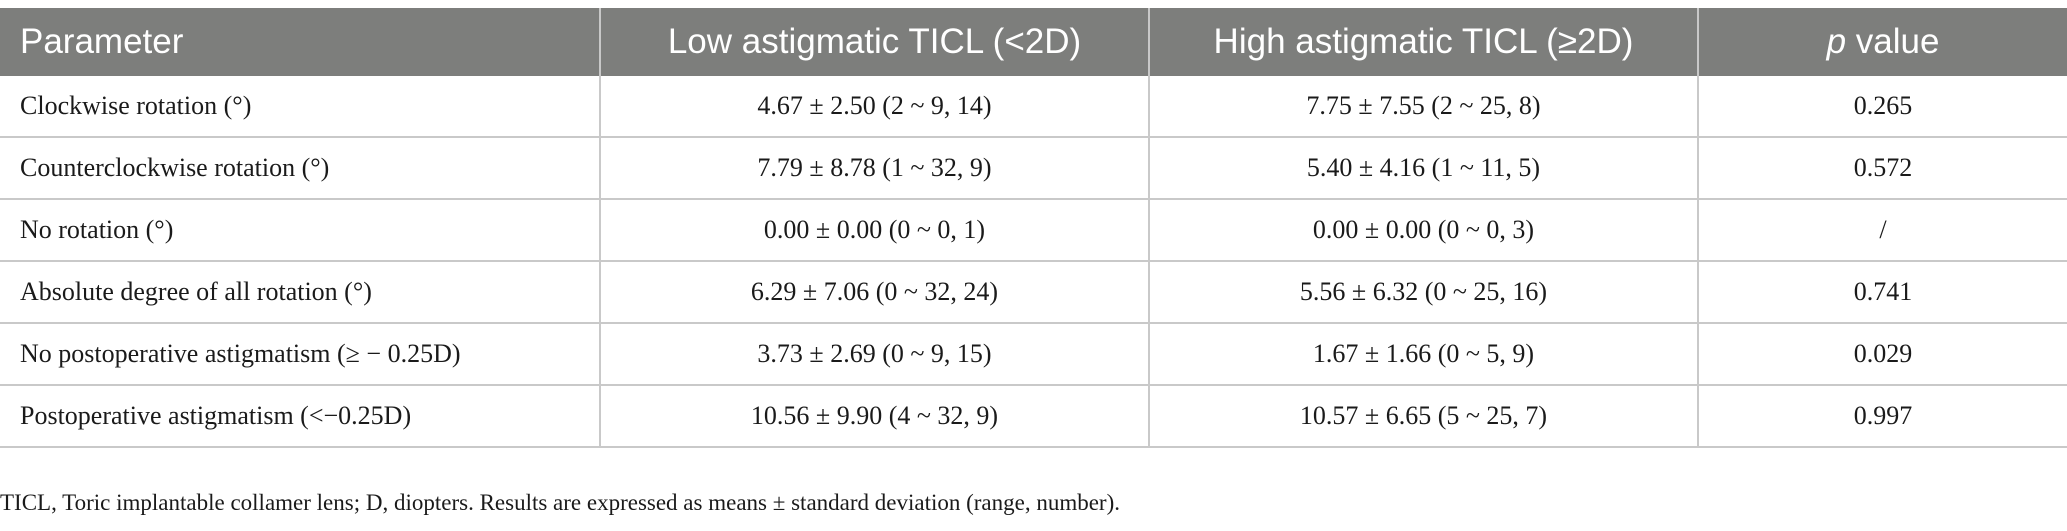  What do you see at coordinates (875, 416) in the screenshot?
I see `cell-low: 10.56 ± 9.90 (4 ~ 32, 9)` at bounding box center [875, 416].